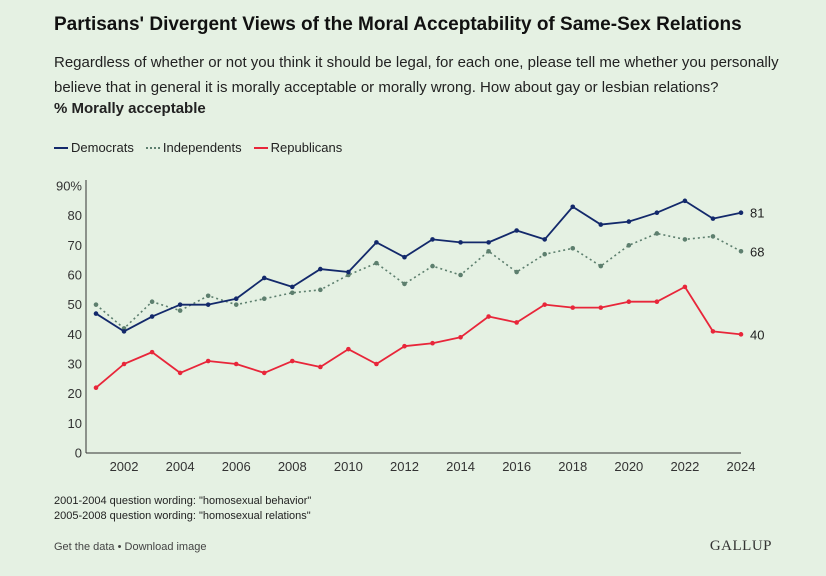  I want to click on legend-swatch-republicans, so click(260, 147).